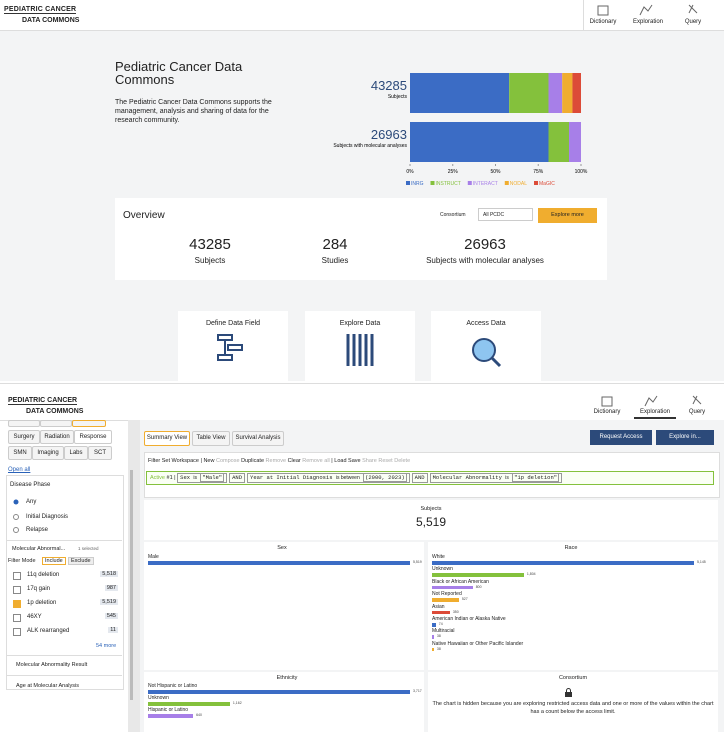 The height and width of the screenshot is (732, 724). Describe the element at coordinates (453, 172) in the screenshot. I see `x-tick-label: 25%` at that location.